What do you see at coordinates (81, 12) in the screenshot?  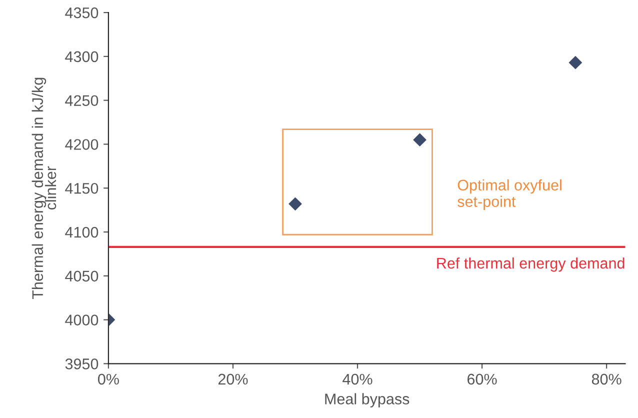 I see `y-tick-label: 4350` at bounding box center [81, 12].